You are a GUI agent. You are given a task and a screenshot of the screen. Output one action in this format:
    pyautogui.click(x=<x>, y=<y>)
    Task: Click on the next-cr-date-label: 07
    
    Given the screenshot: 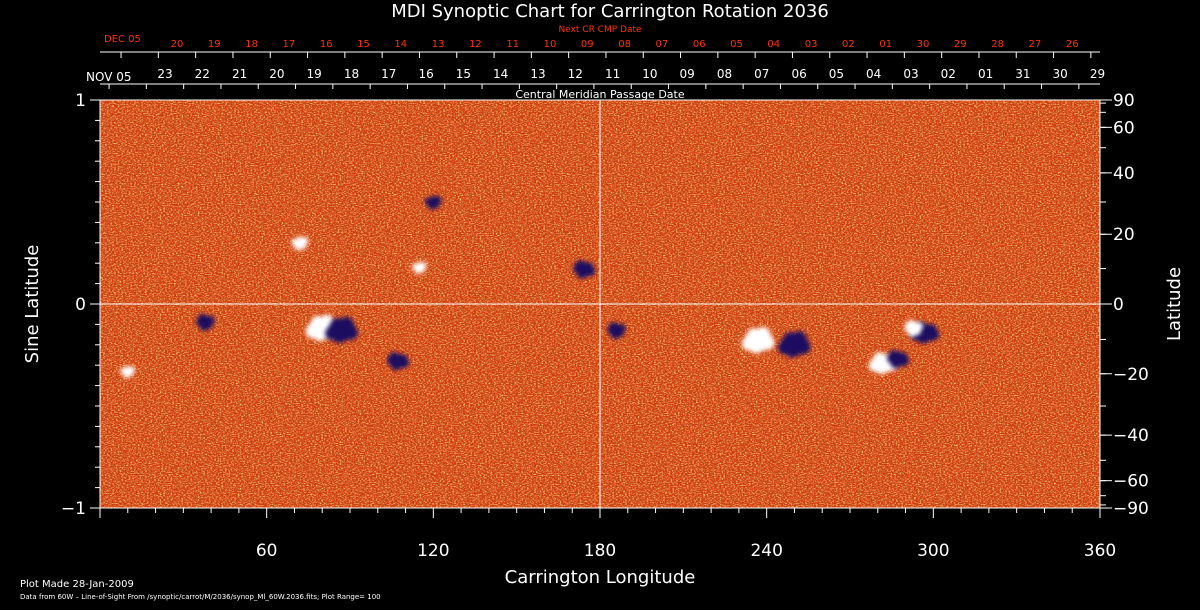 What is the action you would take?
    pyautogui.click(x=662, y=44)
    